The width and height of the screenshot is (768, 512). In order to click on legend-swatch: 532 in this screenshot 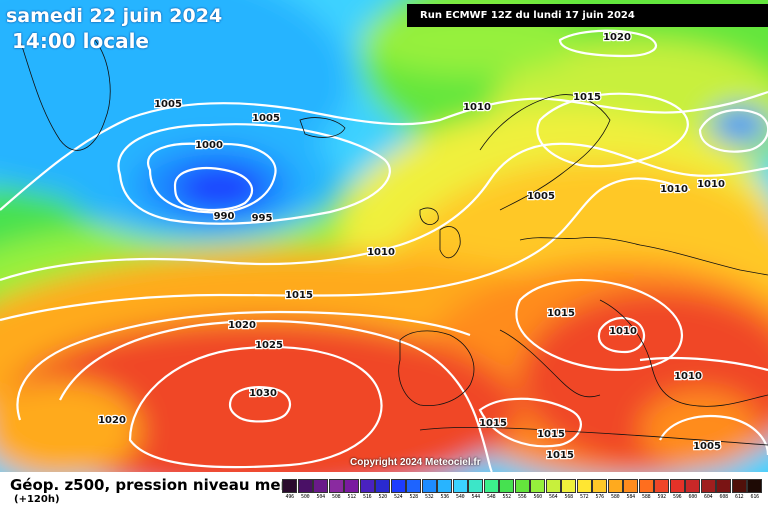, I will do `click(429, 489)`.